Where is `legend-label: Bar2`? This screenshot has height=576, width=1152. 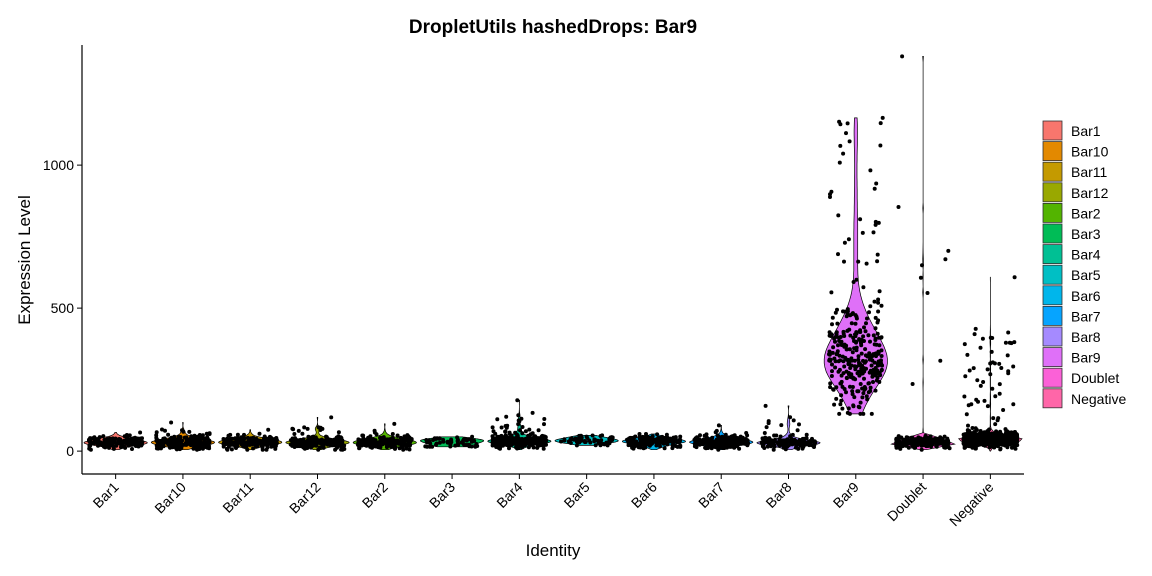
legend-label: Bar2 is located at coordinates (1086, 213).